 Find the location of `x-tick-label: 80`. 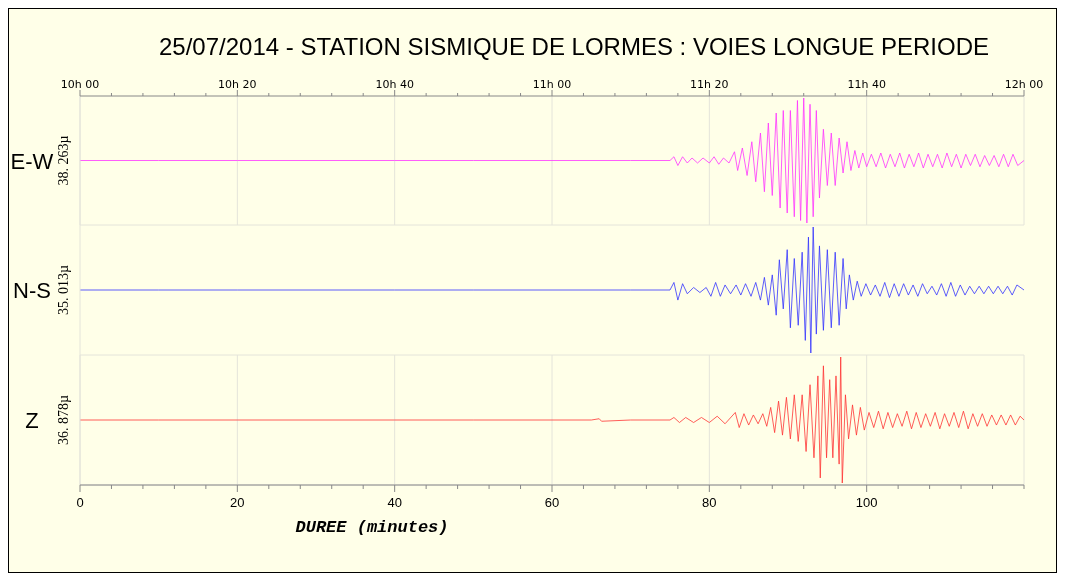

x-tick-label: 80 is located at coordinates (709, 502).